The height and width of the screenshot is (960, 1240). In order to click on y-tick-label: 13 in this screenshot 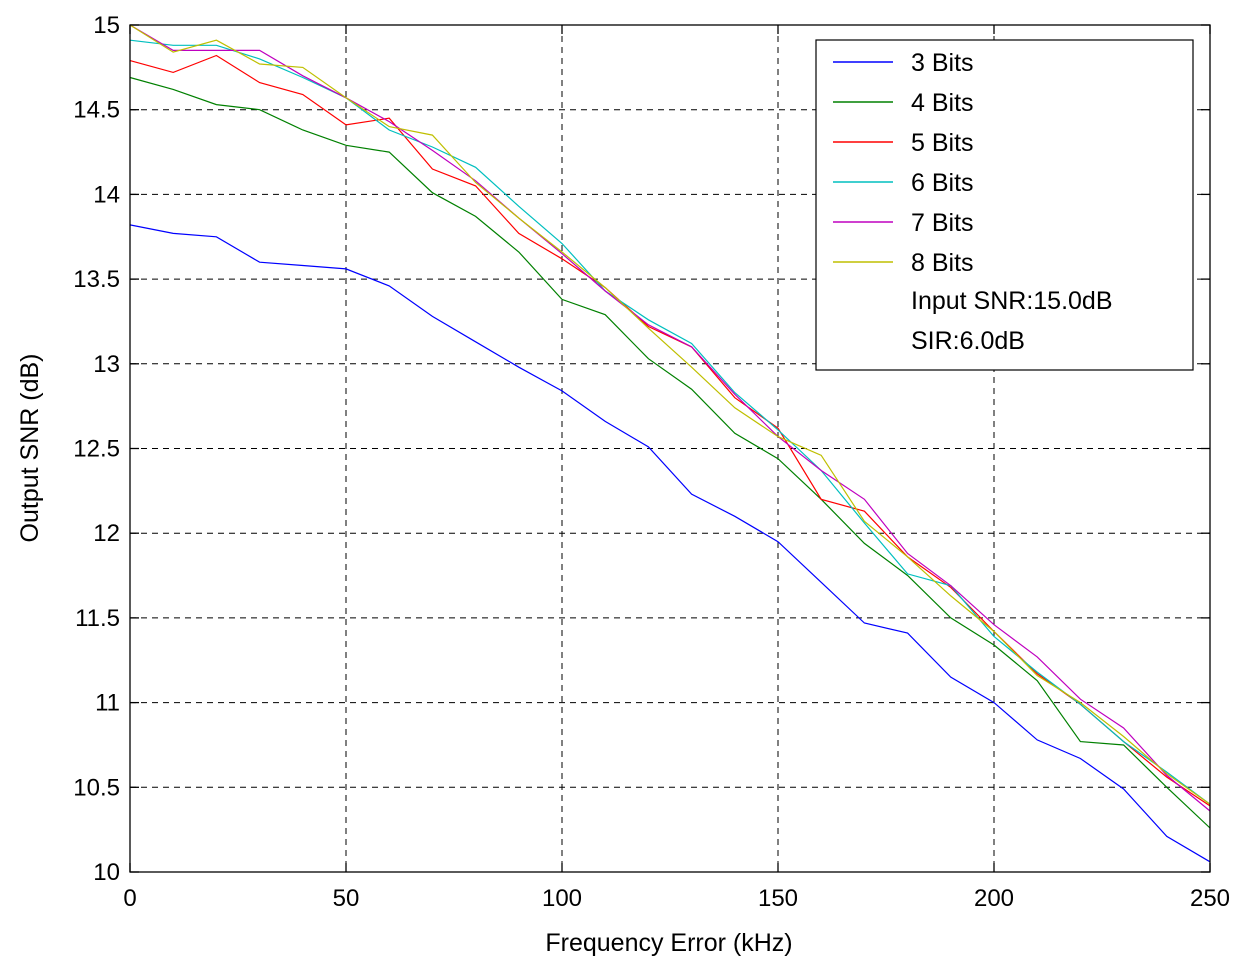, I will do `click(106, 364)`.